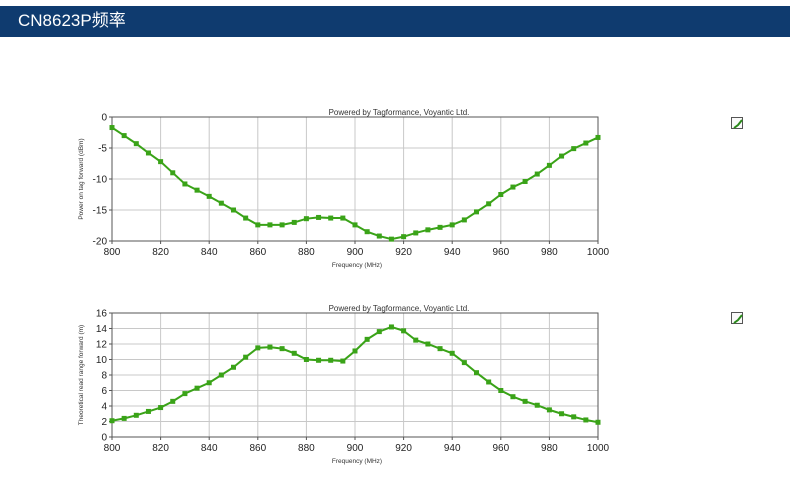 This screenshot has height=490, width=790. What do you see at coordinates (549, 252) in the screenshot?
I see `x-tick-label: 980` at bounding box center [549, 252].